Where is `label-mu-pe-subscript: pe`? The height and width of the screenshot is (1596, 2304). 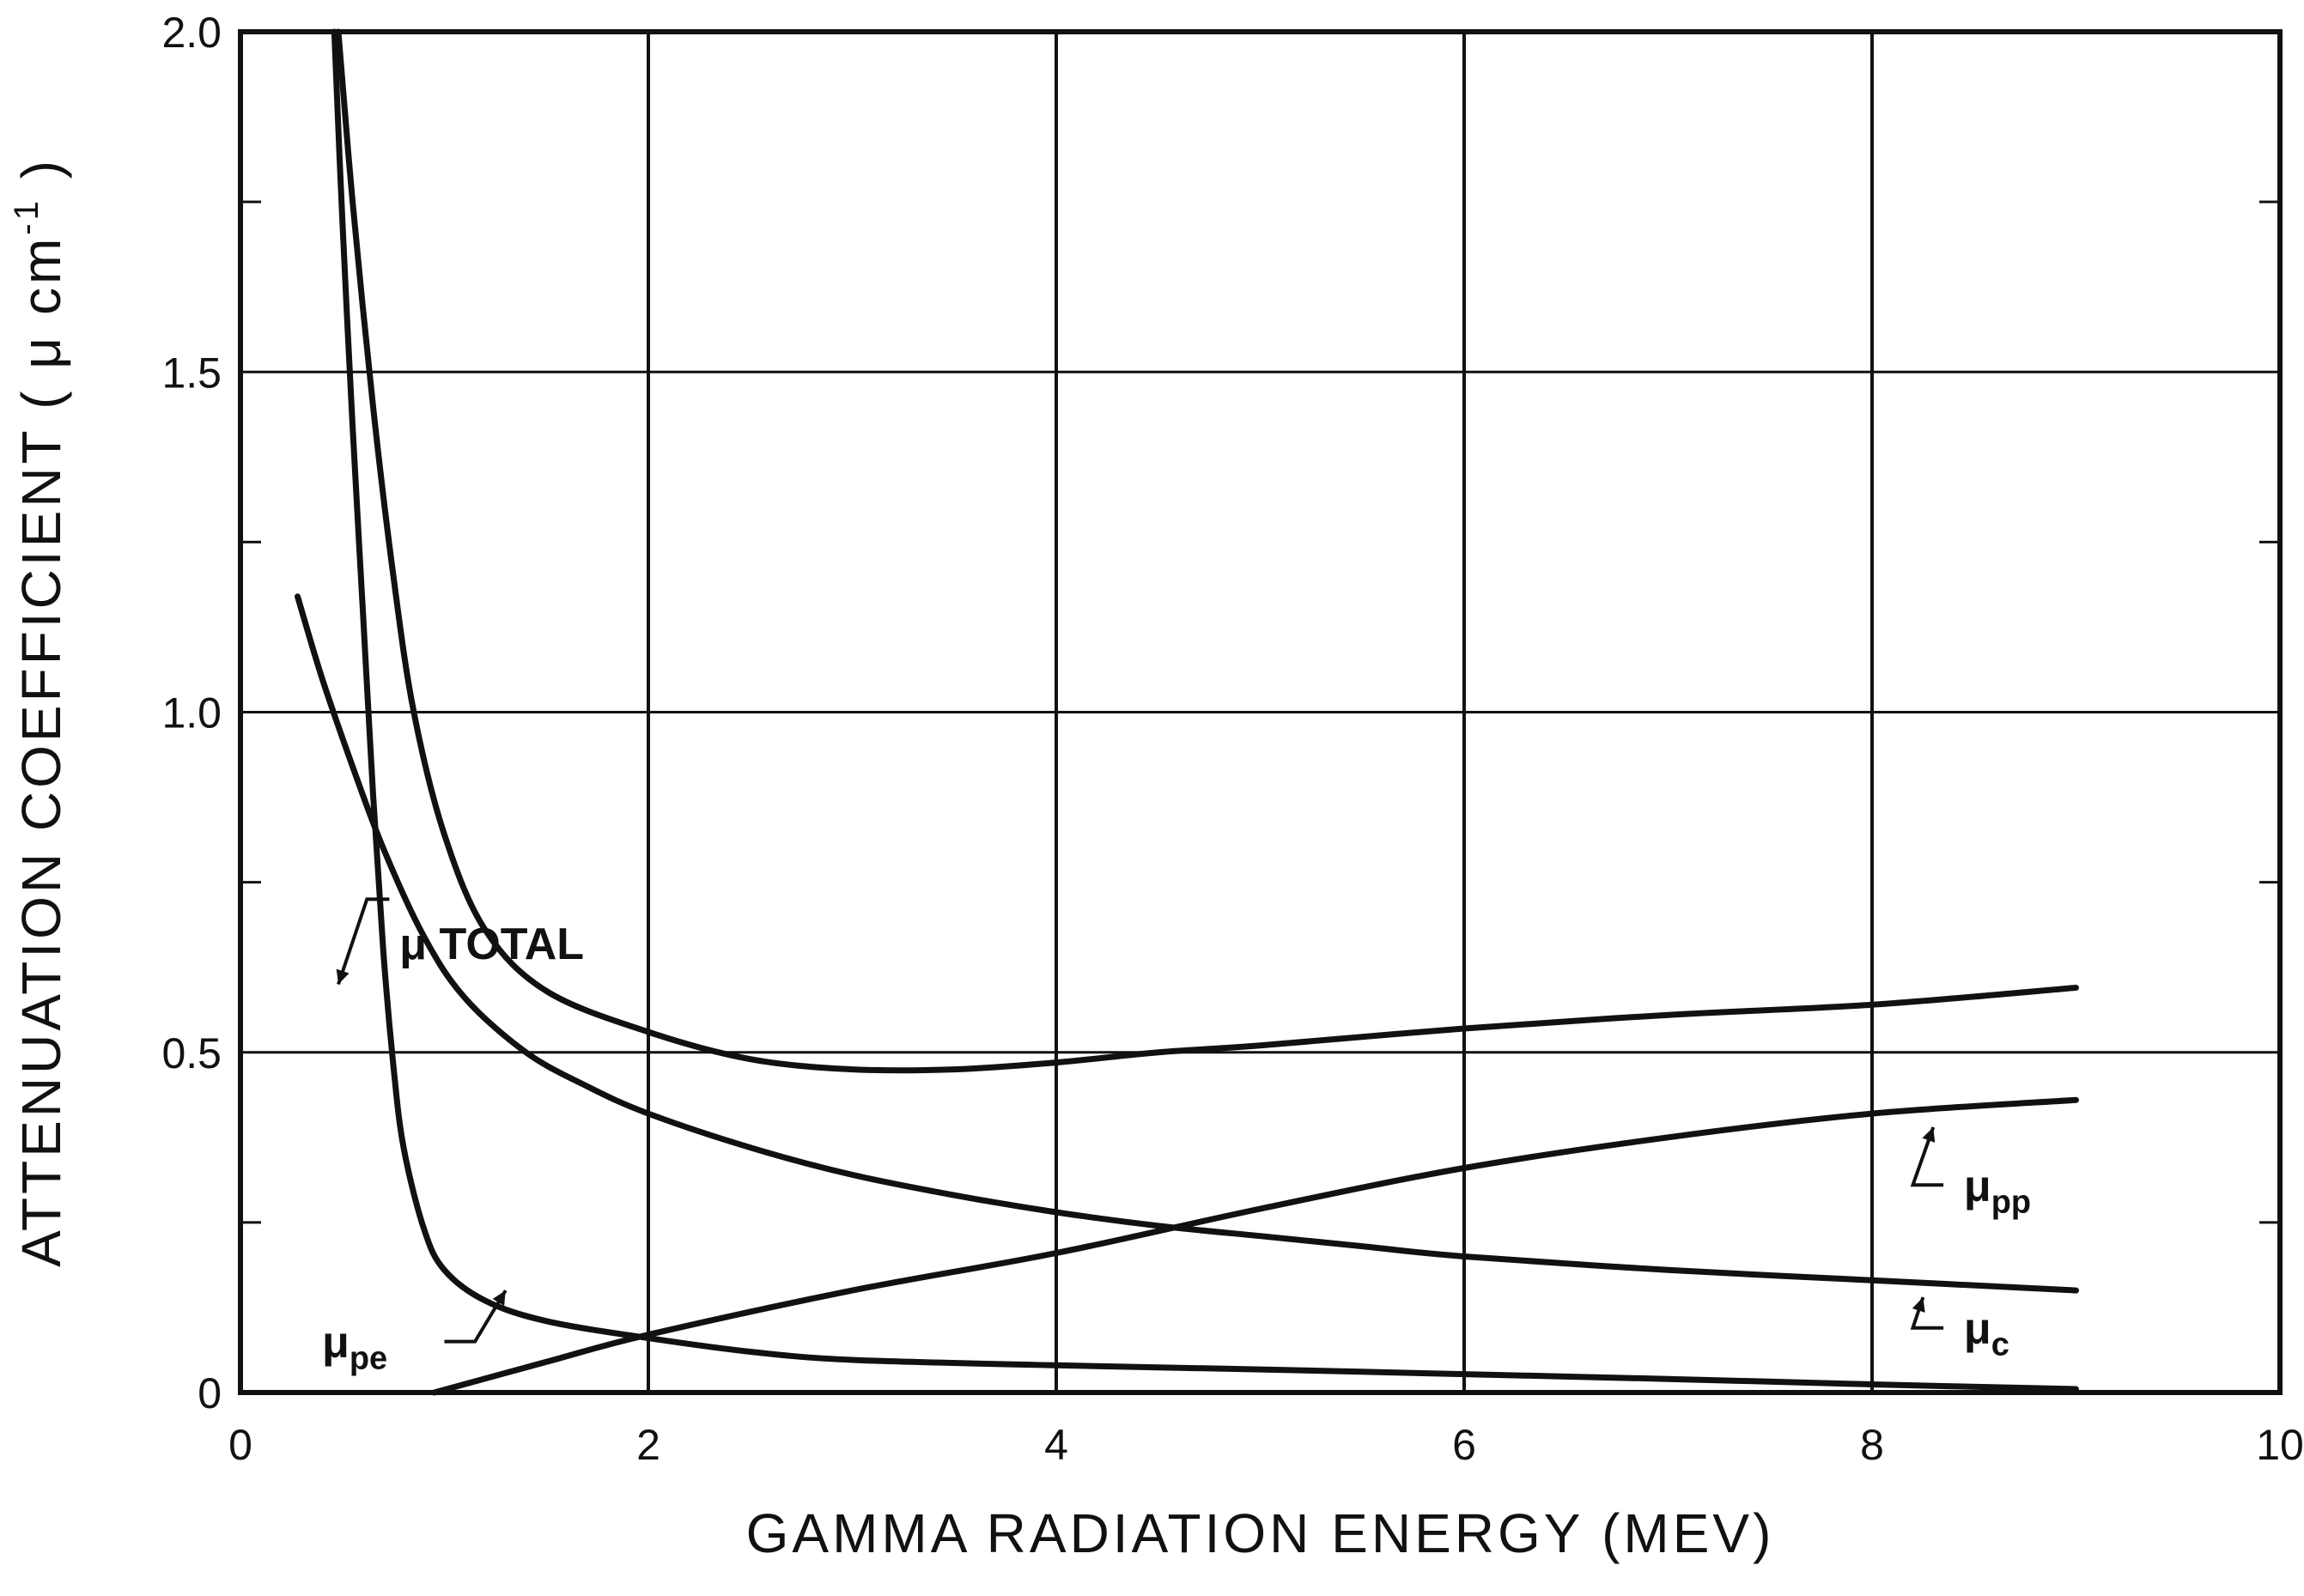 label-mu-pe-subscript: pe is located at coordinates (368, 1359).